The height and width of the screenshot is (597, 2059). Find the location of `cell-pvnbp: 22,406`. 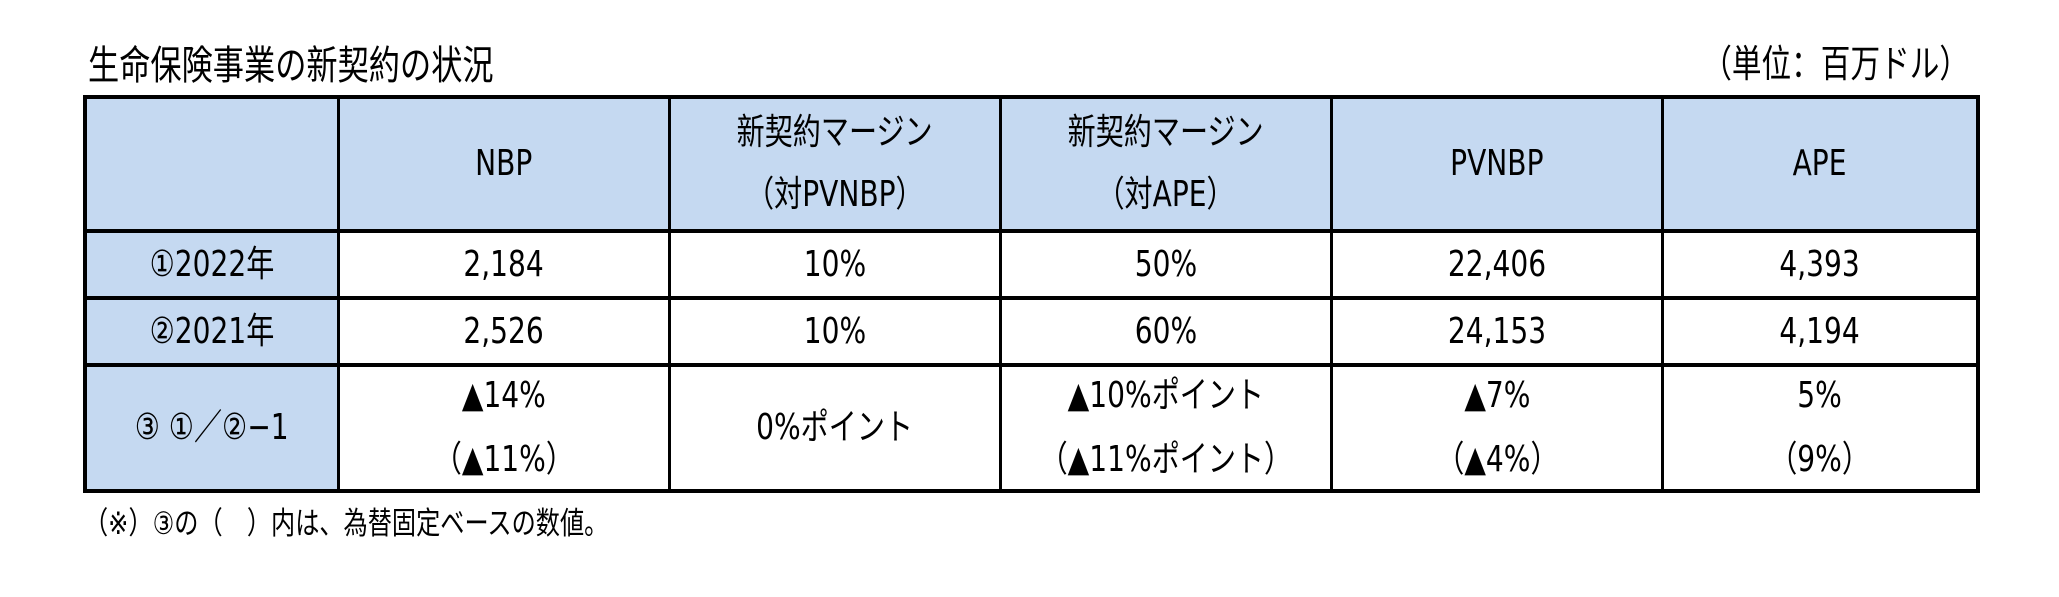

cell-pvnbp: 22,406 is located at coordinates (1498, 264).